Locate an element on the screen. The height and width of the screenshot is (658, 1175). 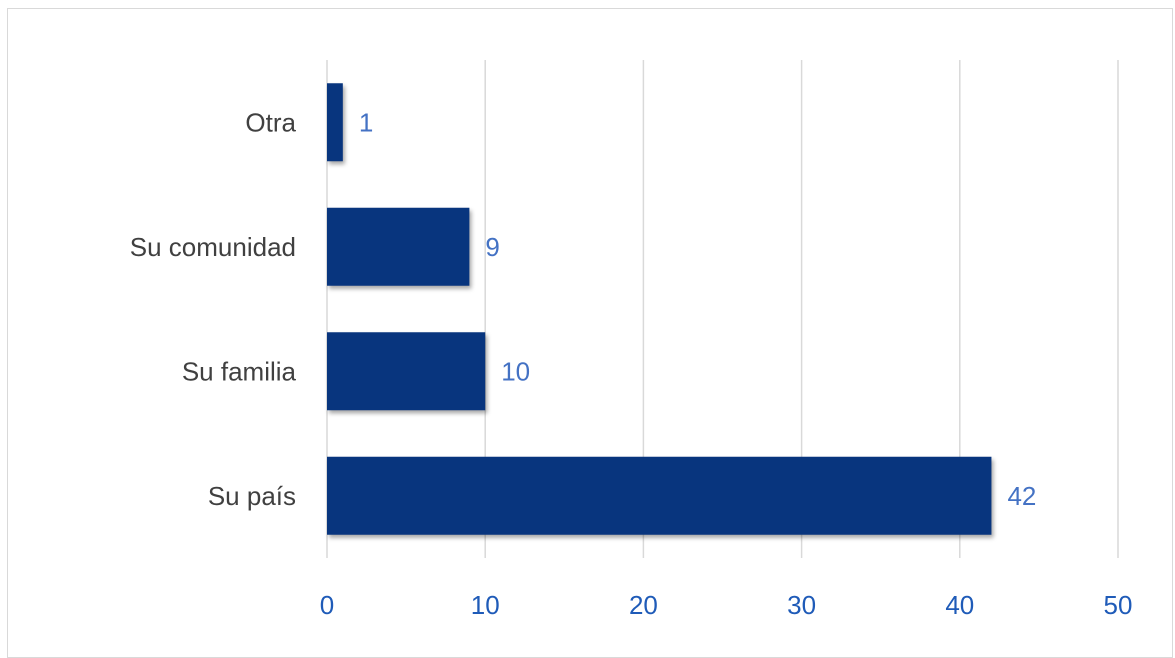
category-label: Otra is located at coordinates (270, 122).